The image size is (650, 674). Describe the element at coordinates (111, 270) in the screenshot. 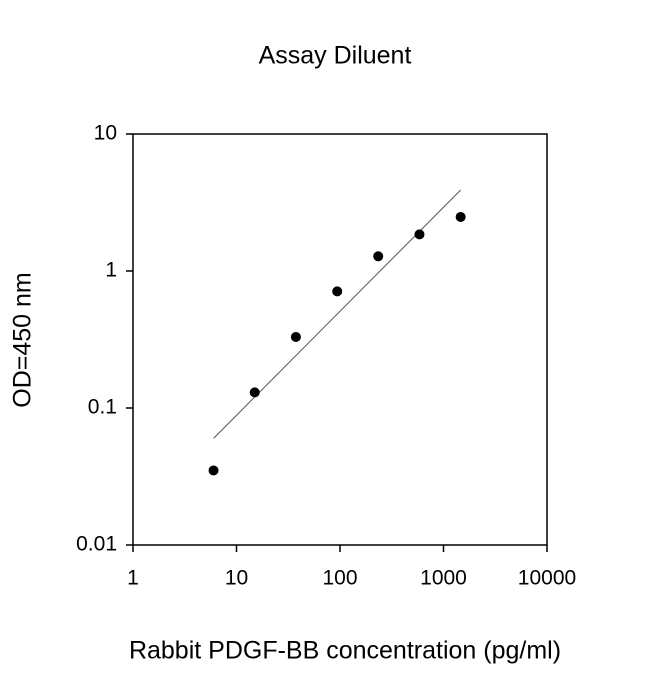

I see `y-tick-label: 1` at that location.